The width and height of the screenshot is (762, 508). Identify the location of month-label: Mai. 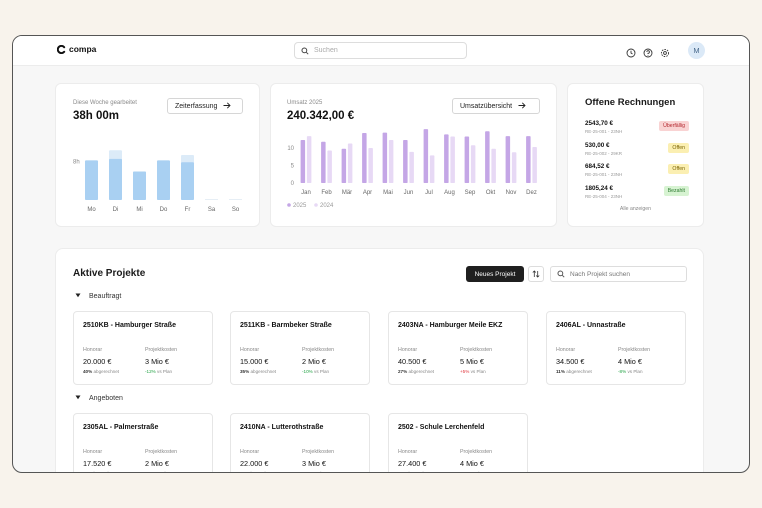
(388, 193).